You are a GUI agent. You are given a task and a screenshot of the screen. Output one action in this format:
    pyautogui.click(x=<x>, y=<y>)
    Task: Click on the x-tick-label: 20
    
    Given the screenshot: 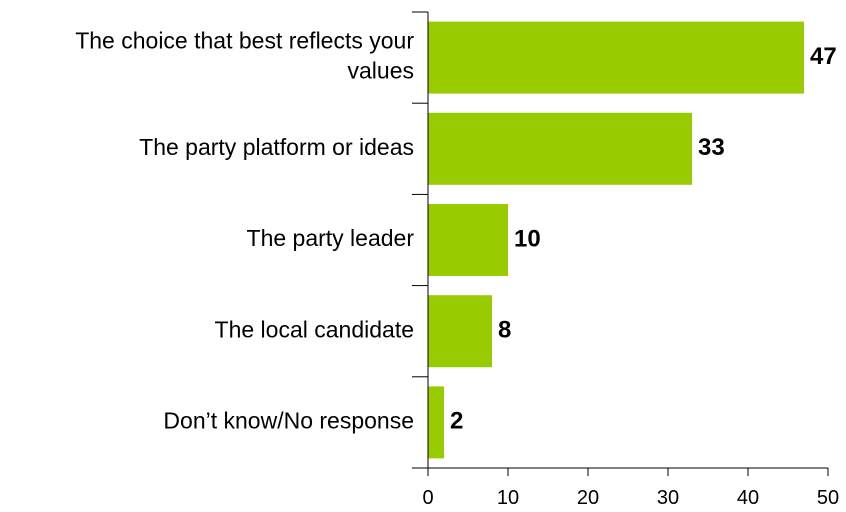 What is the action you would take?
    pyautogui.click(x=588, y=498)
    